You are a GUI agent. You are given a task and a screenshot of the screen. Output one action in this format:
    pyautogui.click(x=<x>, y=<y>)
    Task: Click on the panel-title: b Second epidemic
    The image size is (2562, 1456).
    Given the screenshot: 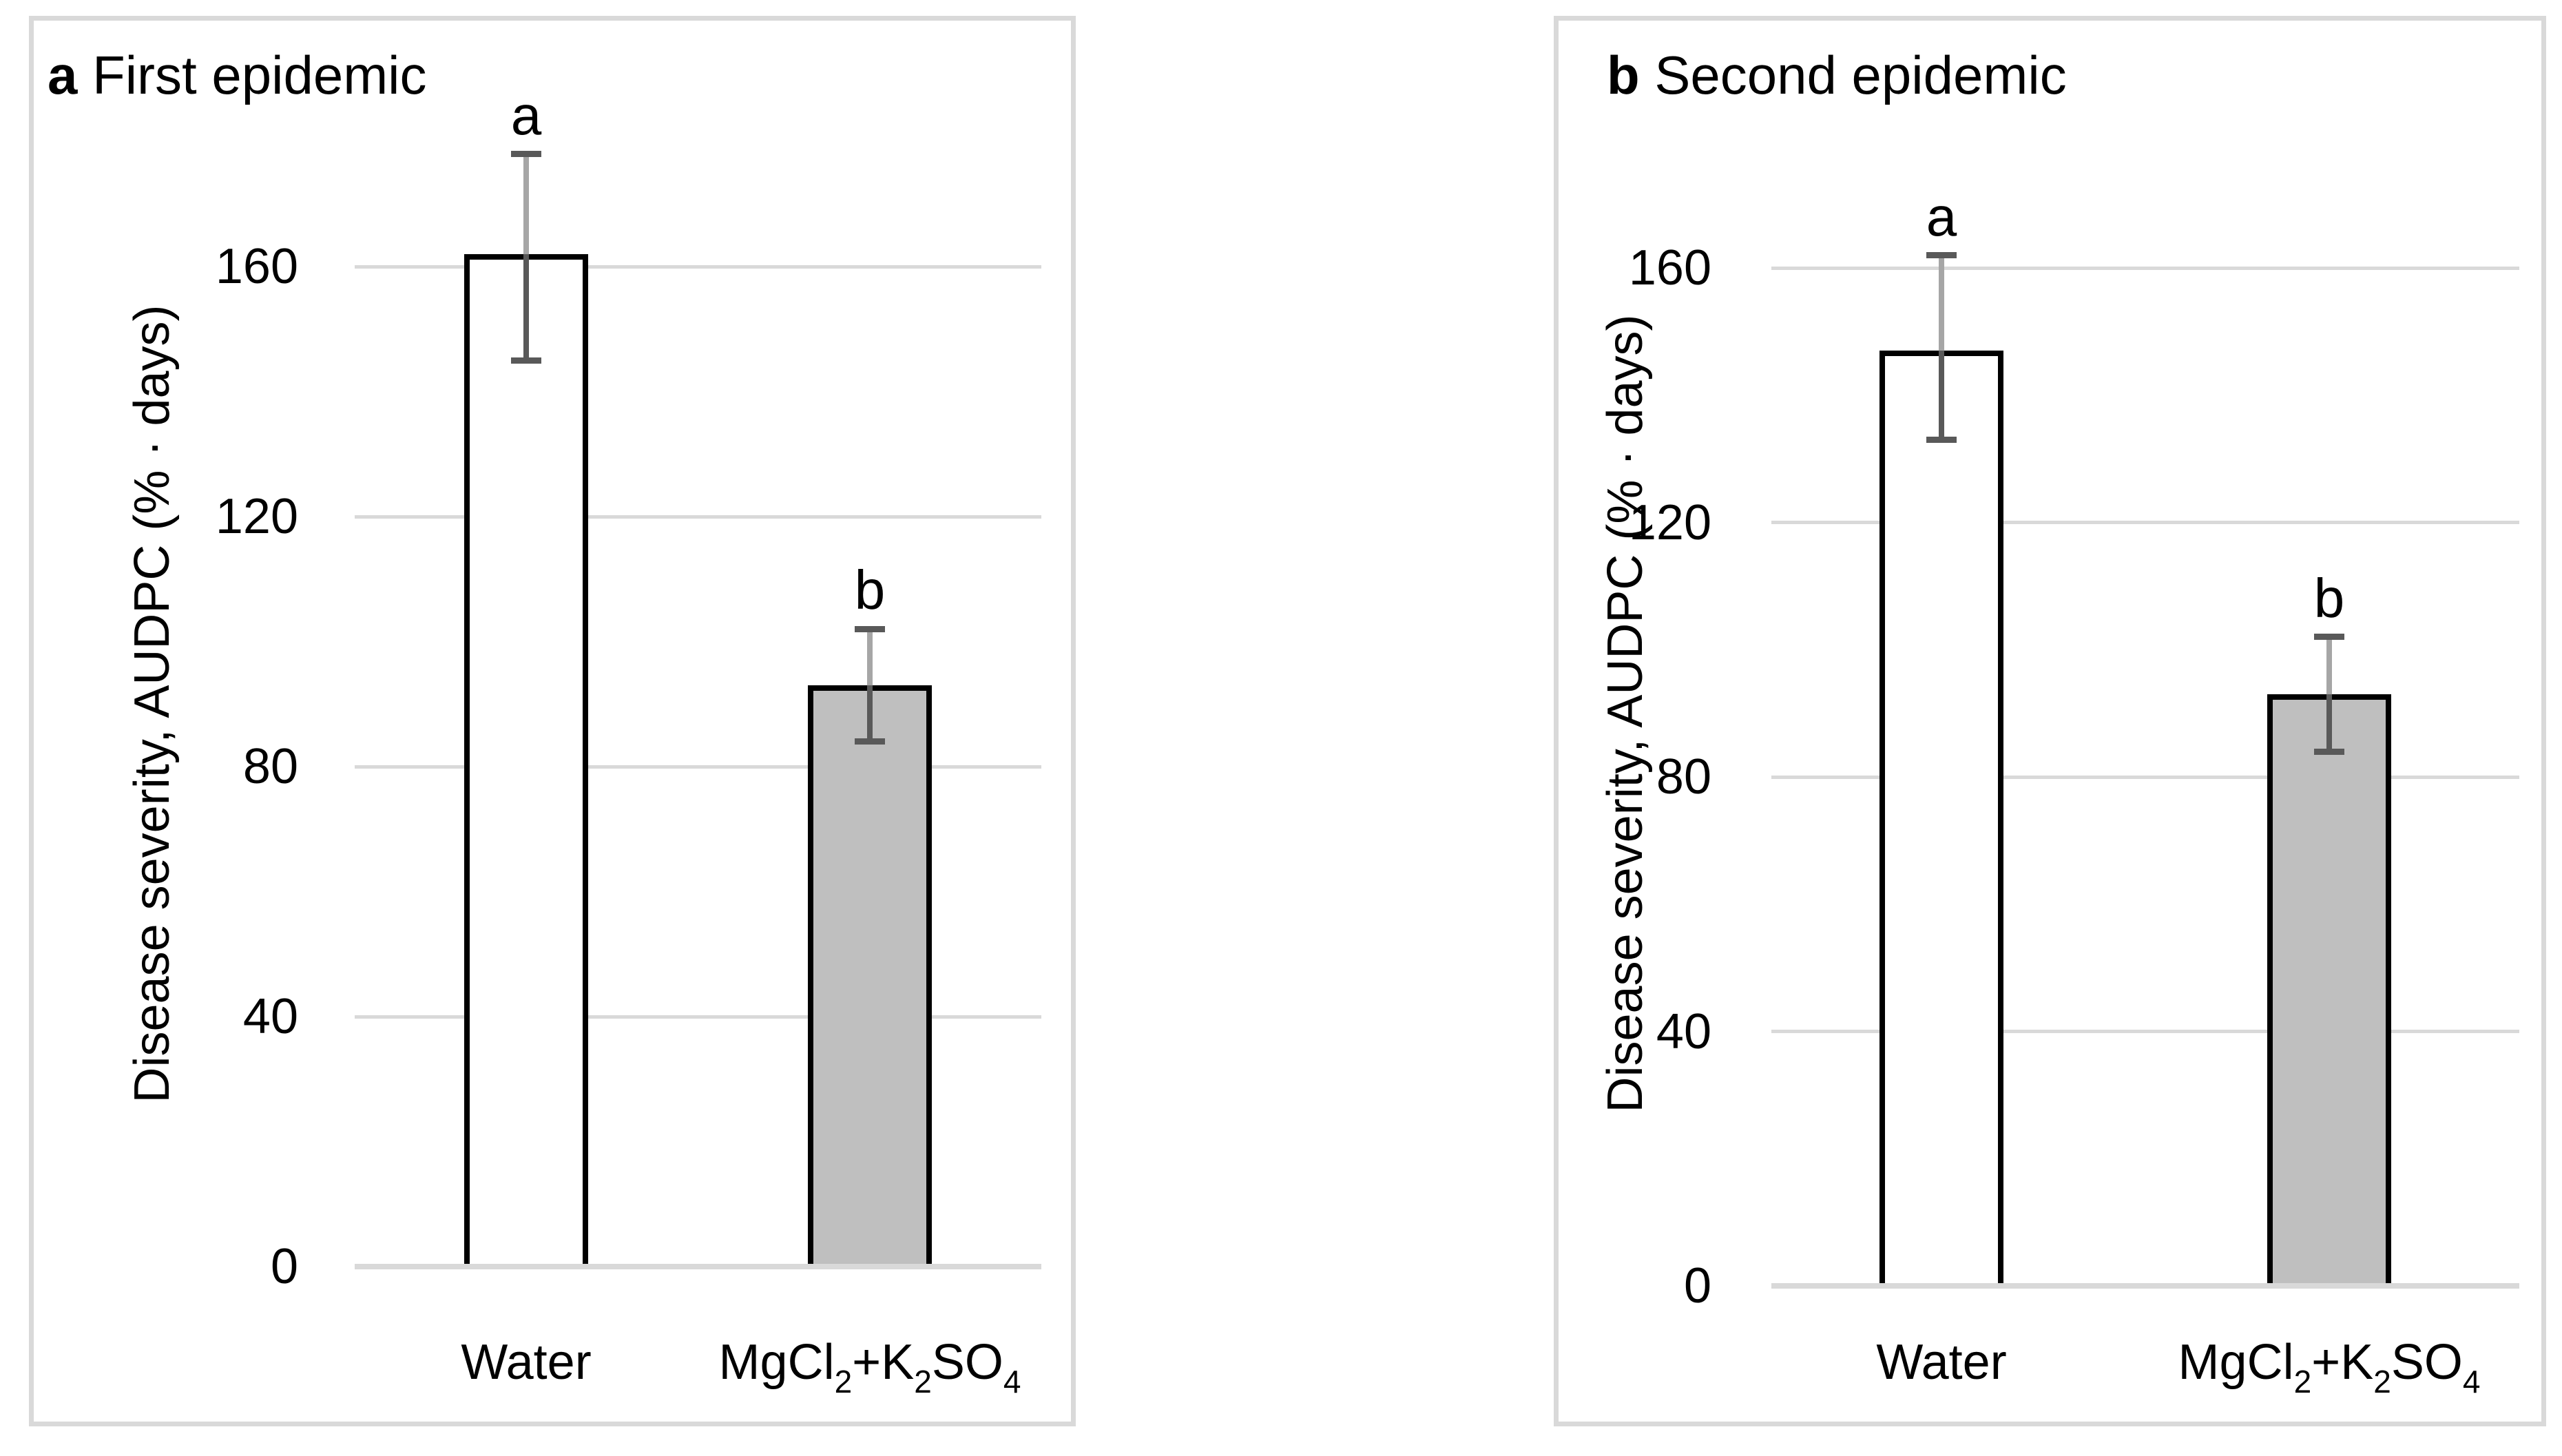 What is the action you would take?
    pyautogui.click(x=1837, y=75)
    